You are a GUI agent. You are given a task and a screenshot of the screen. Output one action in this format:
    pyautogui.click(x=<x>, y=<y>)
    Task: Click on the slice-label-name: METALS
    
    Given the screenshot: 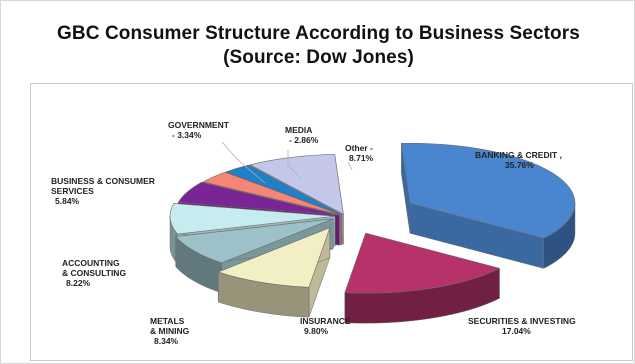 What is the action you would take?
    pyautogui.click(x=167, y=321)
    